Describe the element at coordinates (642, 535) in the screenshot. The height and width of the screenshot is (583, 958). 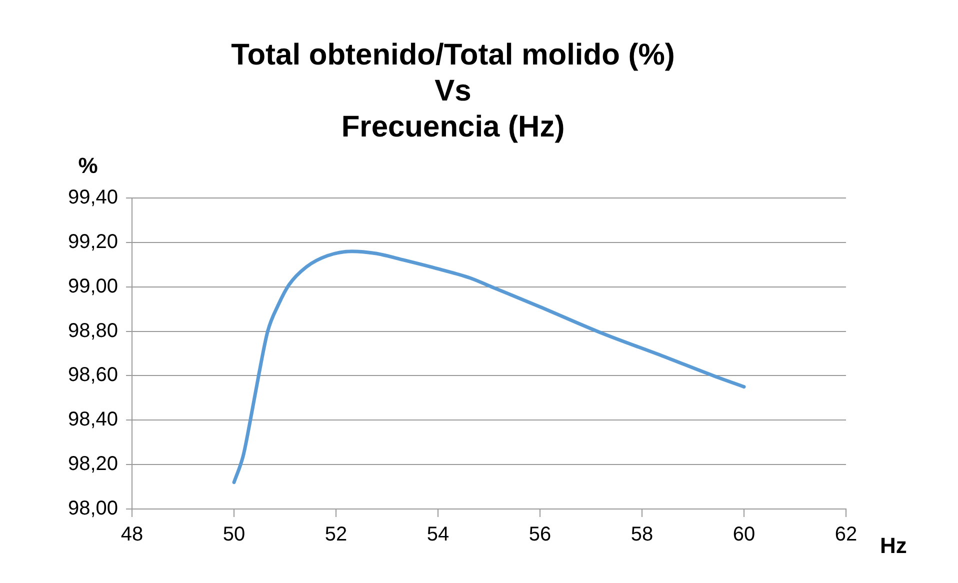
I see `x-tick-label: 58` at that location.